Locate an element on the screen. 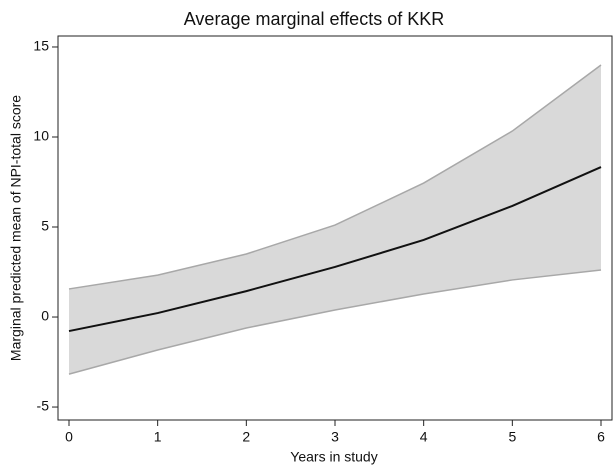 Image resolution: width=614 pixels, height=469 pixels. x-tick-label: 0 is located at coordinates (69, 437).